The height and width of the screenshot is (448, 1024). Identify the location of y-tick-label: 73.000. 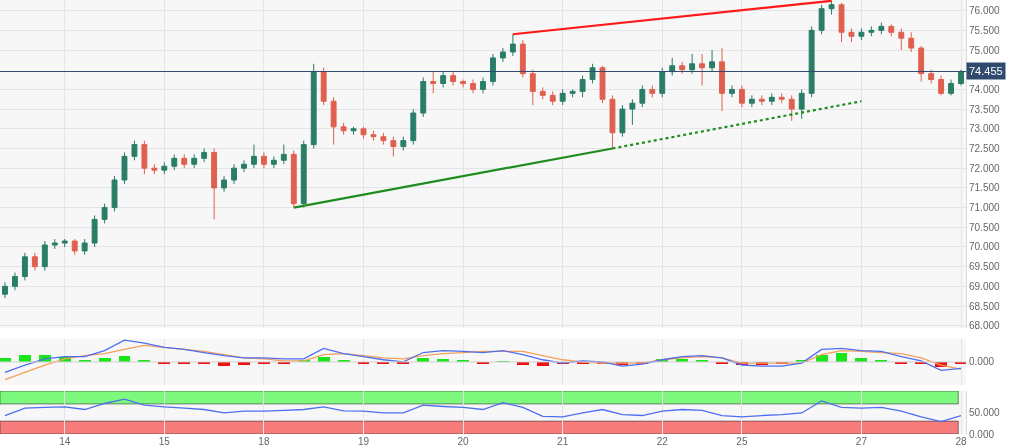
(985, 129).